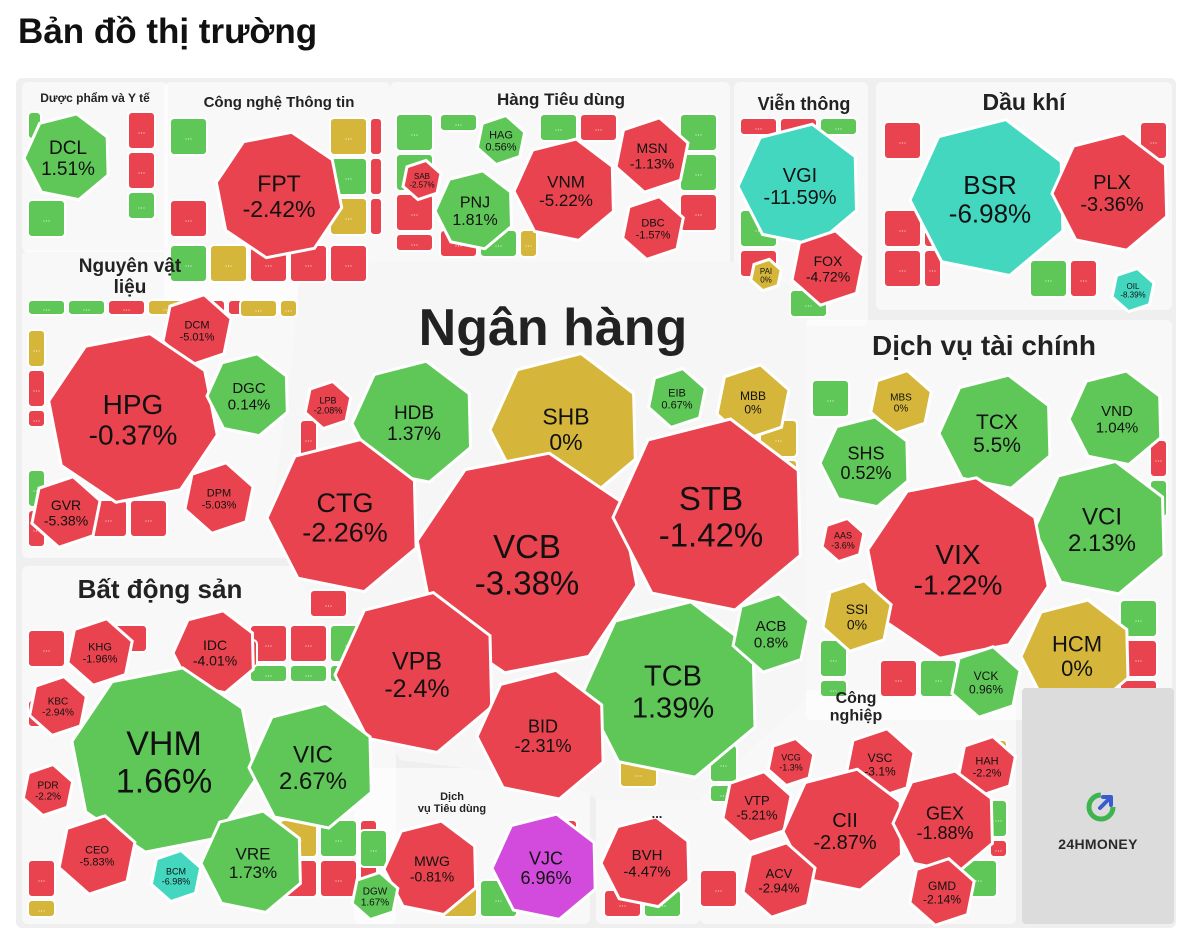 The width and height of the screenshot is (1200, 950). Describe the element at coordinates (219, 498) in the screenshot. I see `stock-cell-dpm: DPM-5.03%` at that location.